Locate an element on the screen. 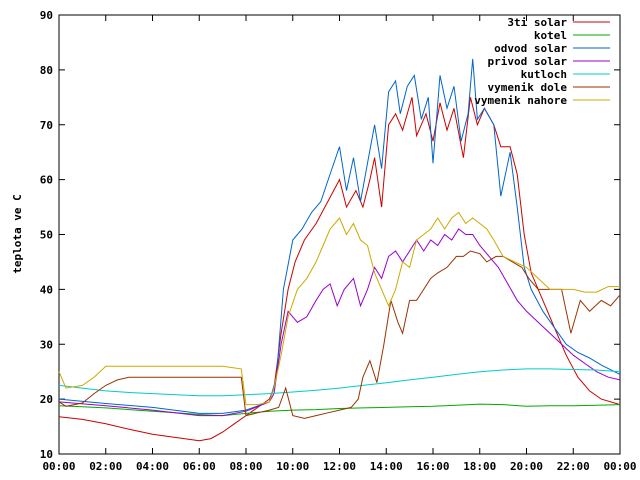 This screenshot has height=480, width=640. y-tick-label: 70 is located at coordinates (46, 125).